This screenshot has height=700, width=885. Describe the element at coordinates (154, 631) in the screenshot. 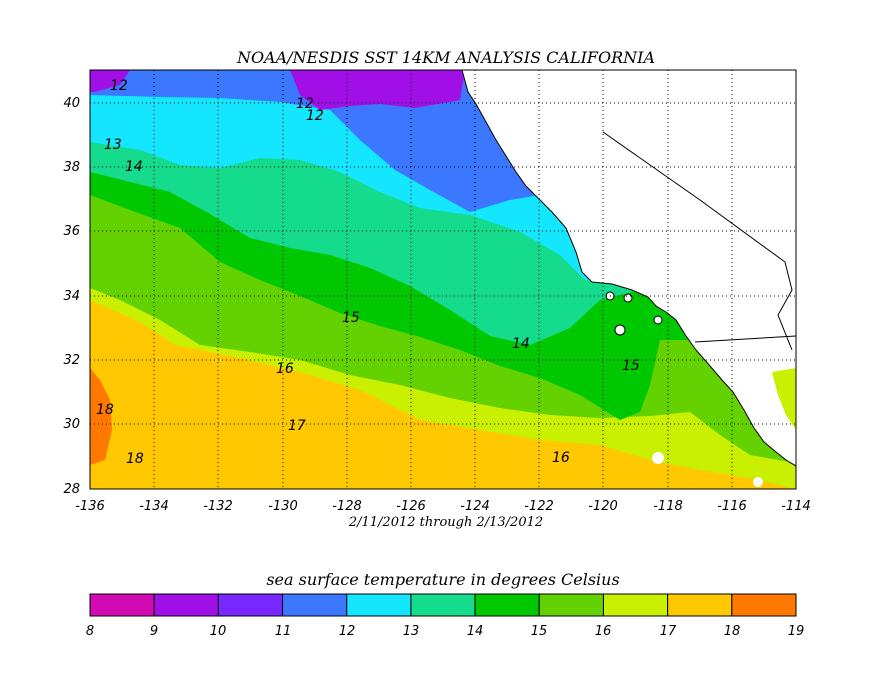

I see `colorbar-label: 9` at that location.